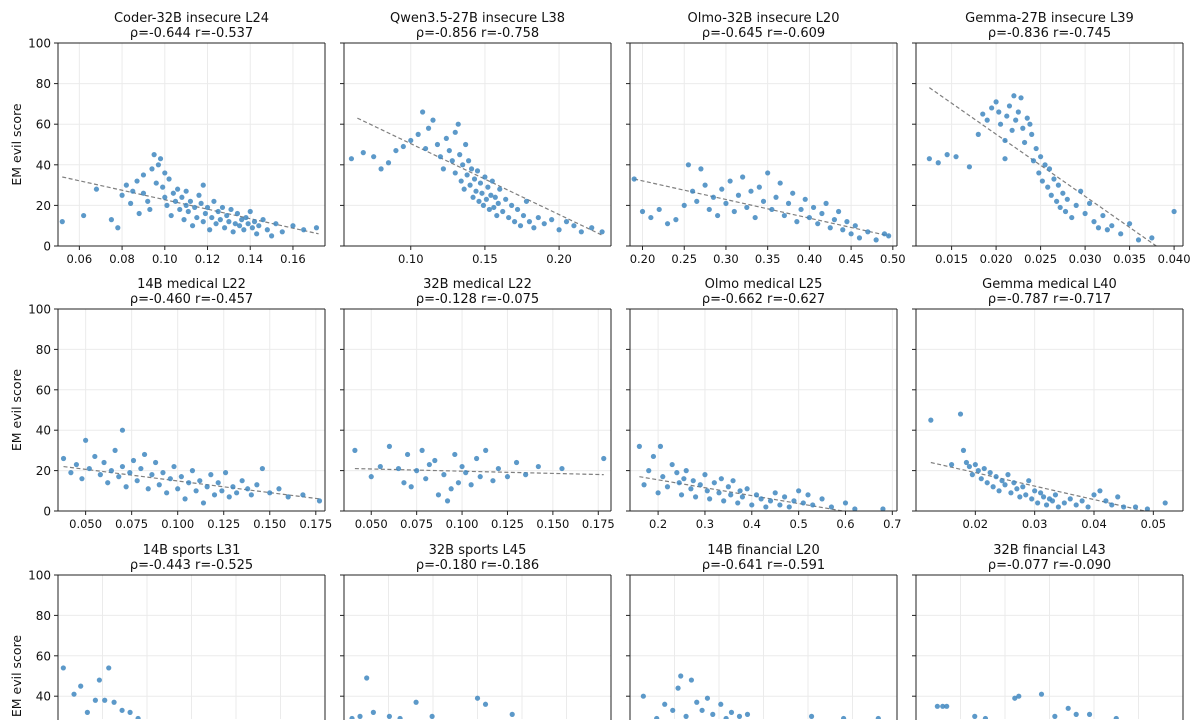  Describe the element at coordinates (39, 44) in the screenshot. I see `y-tick-label: 100` at that location.